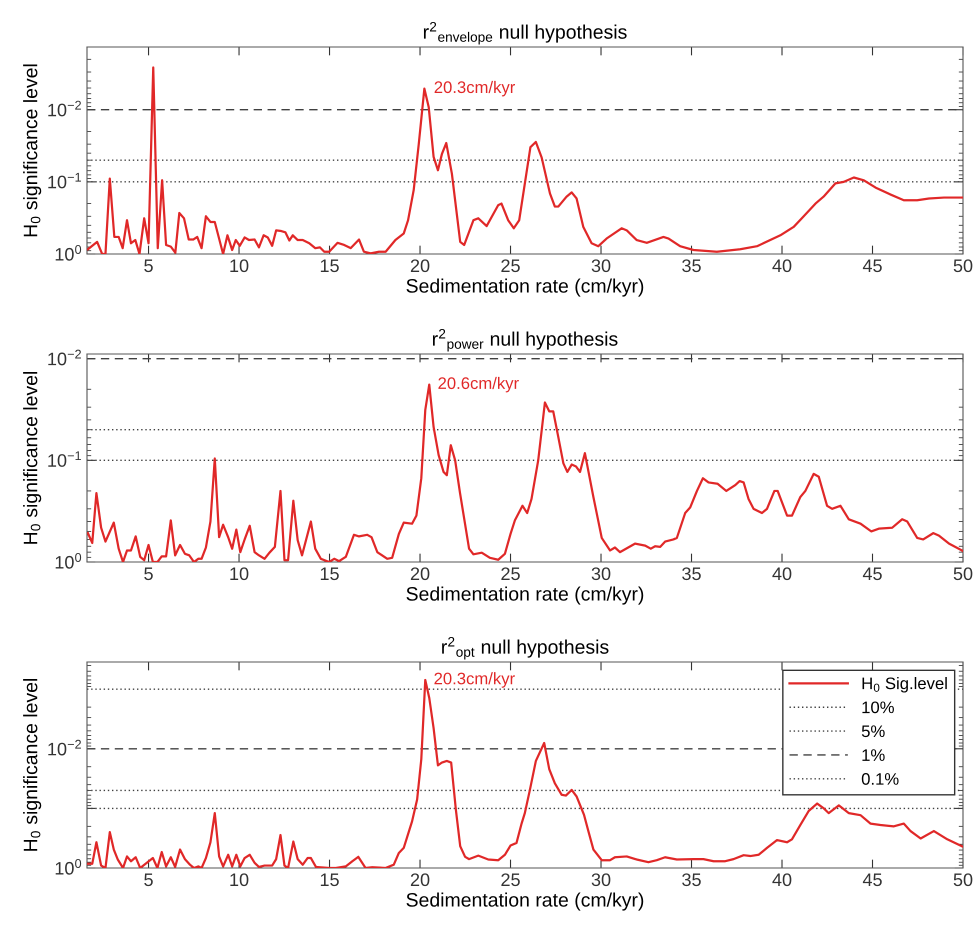  Describe the element at coordinates (873, 755) in the screenshot. I see `ref-line-label: 1%` at that location.